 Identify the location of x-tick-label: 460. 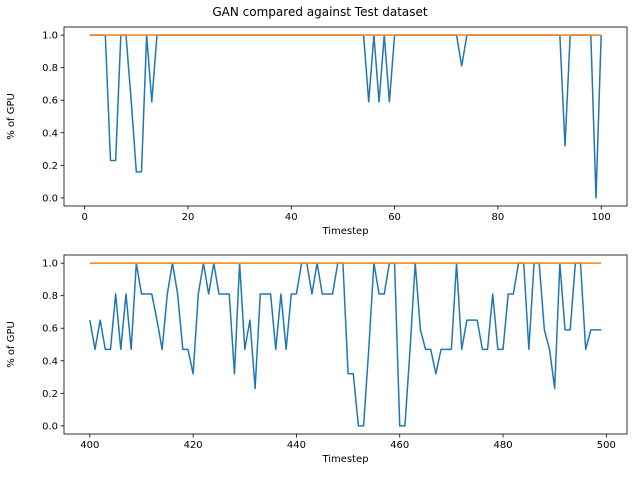
(399, 445).